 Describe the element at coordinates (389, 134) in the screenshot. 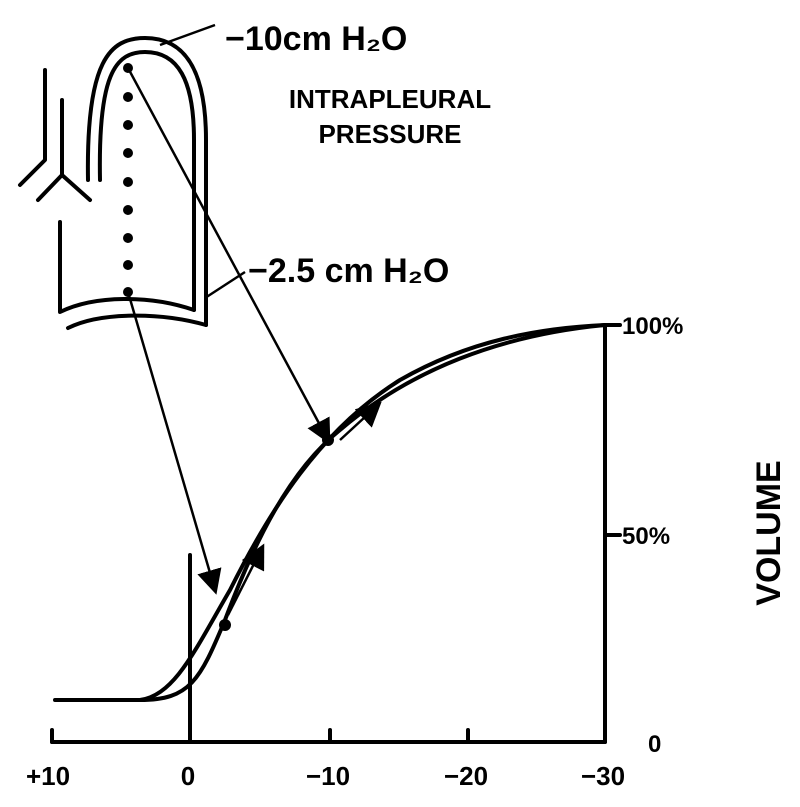

I see `title: PRESSURE` at that location.